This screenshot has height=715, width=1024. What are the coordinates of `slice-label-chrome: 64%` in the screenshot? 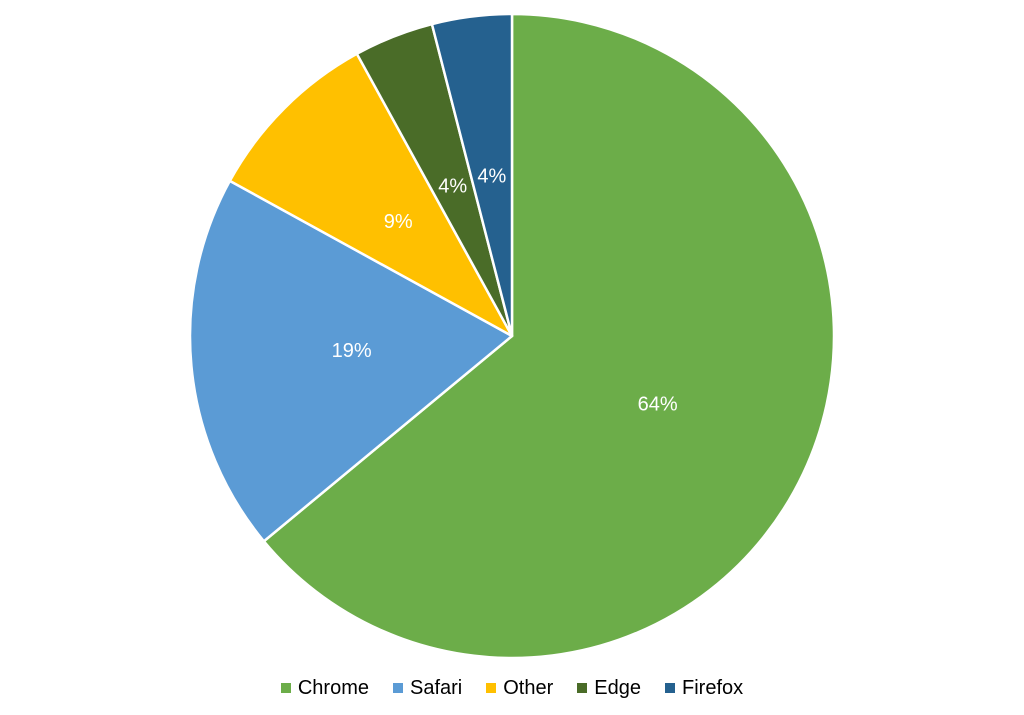 It's located at (658, 405).